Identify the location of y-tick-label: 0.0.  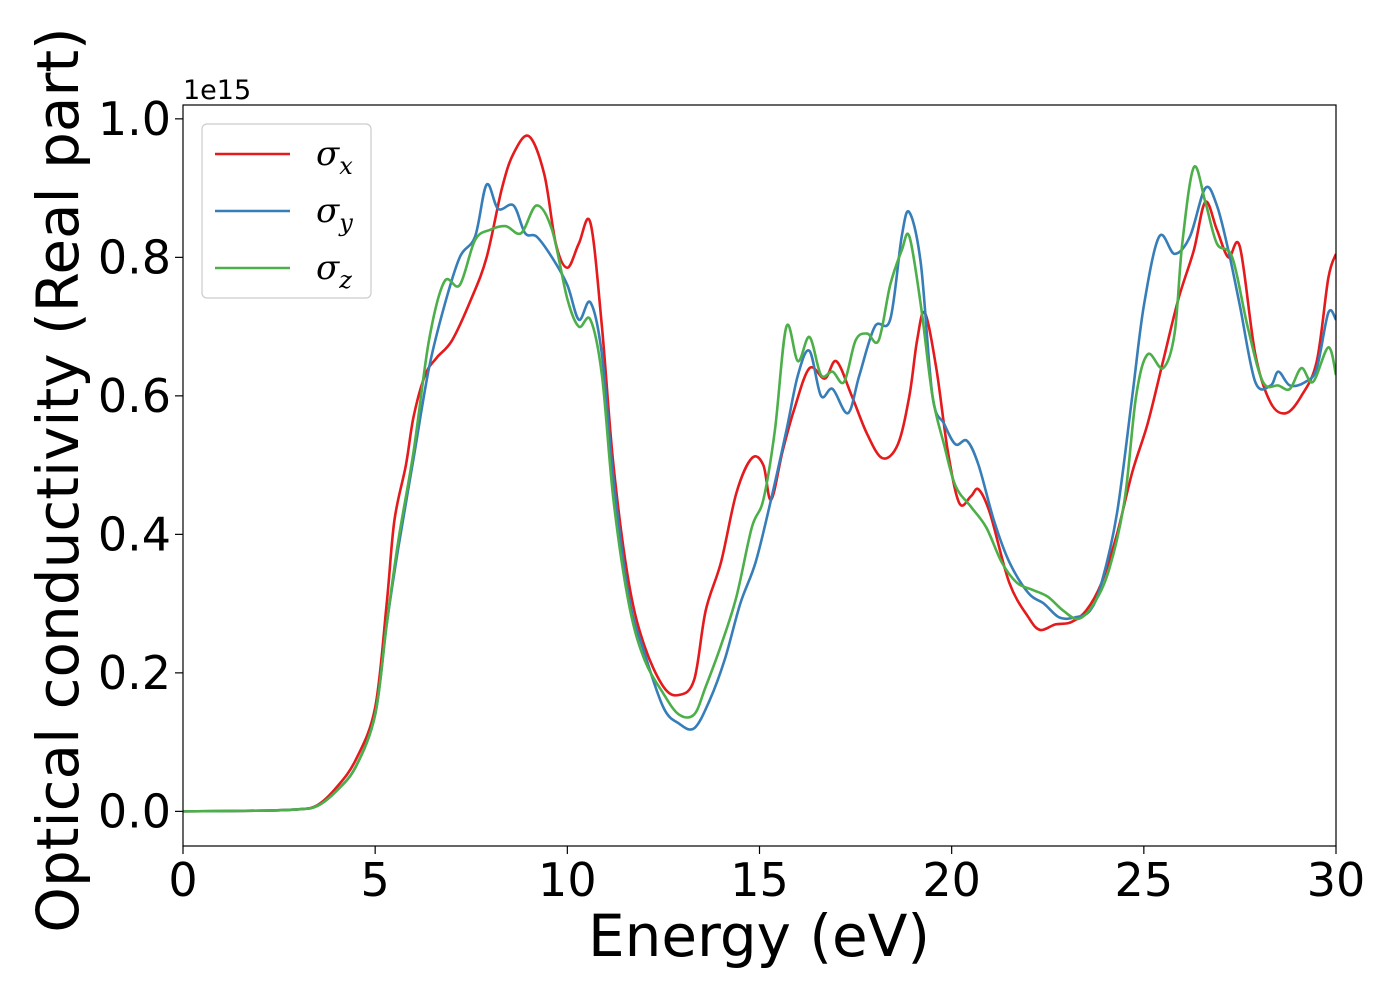
(134, 811).